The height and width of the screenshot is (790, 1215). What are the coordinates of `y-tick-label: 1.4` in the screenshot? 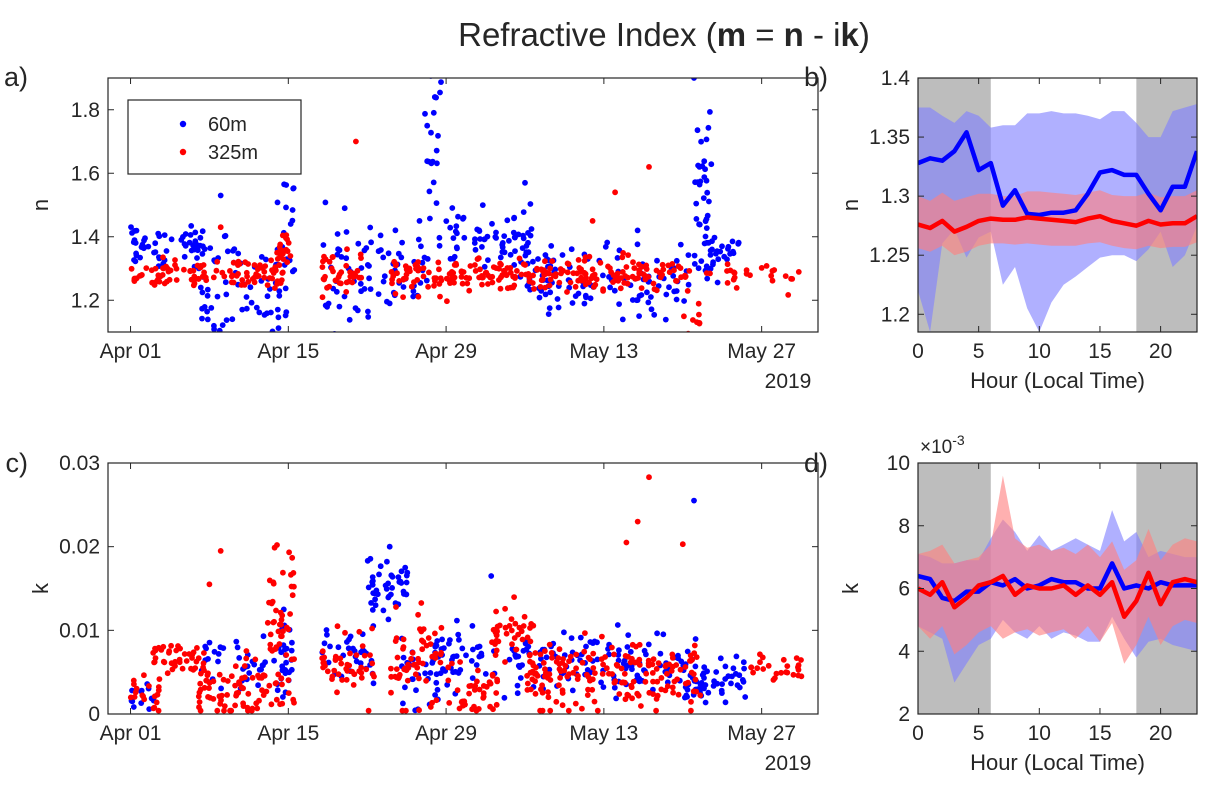 It's located at (86, 237).